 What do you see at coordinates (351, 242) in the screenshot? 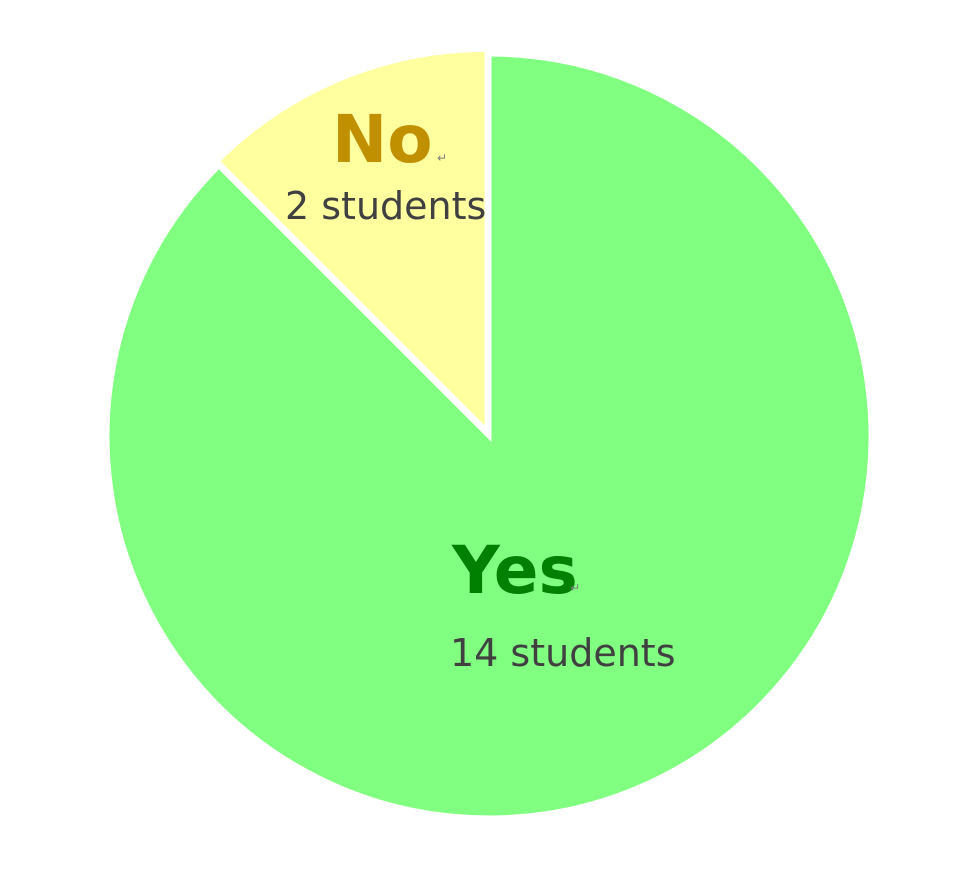
I see `pie-slice-no` at bounding box center [351, 242].